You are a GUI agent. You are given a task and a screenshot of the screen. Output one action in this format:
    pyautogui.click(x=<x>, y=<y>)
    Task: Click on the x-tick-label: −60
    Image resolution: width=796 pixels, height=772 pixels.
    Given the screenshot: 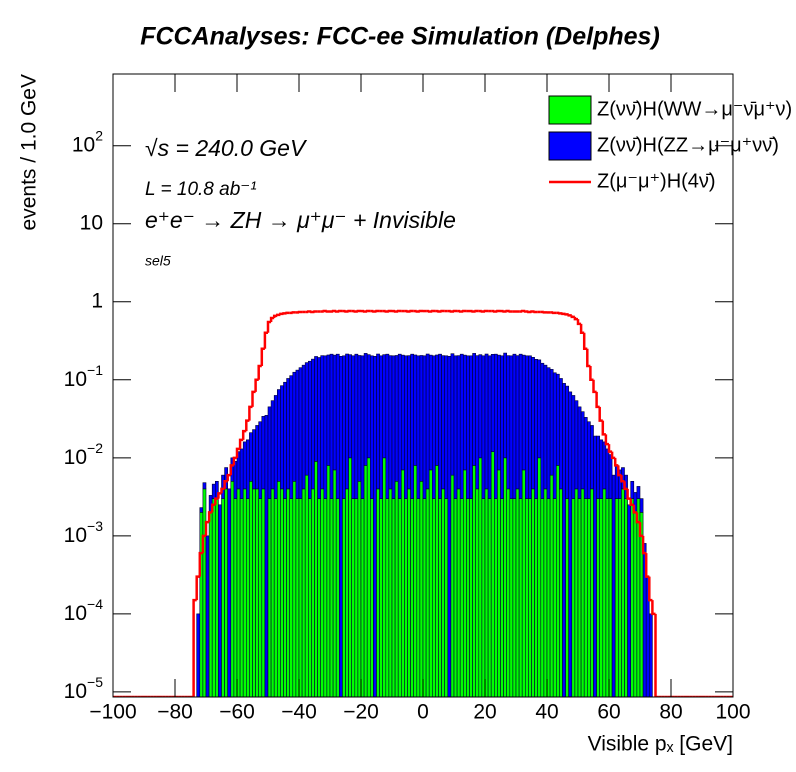 What is the action you would take?
    pyautogui.click(x=237, y=712)
    